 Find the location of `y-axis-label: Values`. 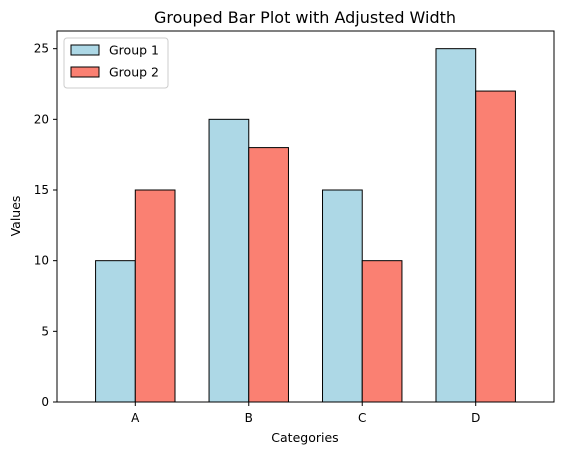

y-axis-label: Values is located at coordinates (15, 216).